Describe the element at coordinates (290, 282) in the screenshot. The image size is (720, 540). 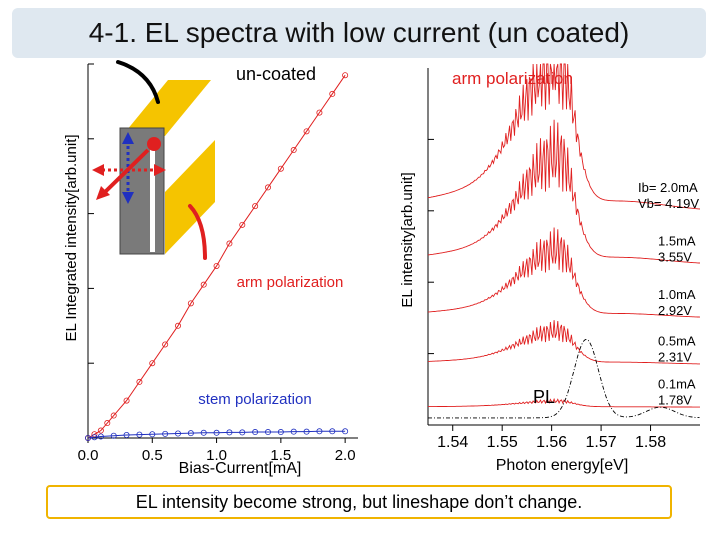
I see `left-arm-annotation: arm polarization` at that location.